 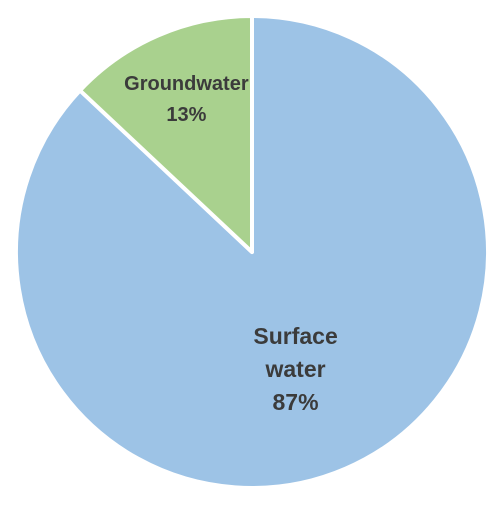 What do you see at coordinates (186, 115) in the screenshot?
I see `data-label-line: 13%` at bounding box center [186, 115].